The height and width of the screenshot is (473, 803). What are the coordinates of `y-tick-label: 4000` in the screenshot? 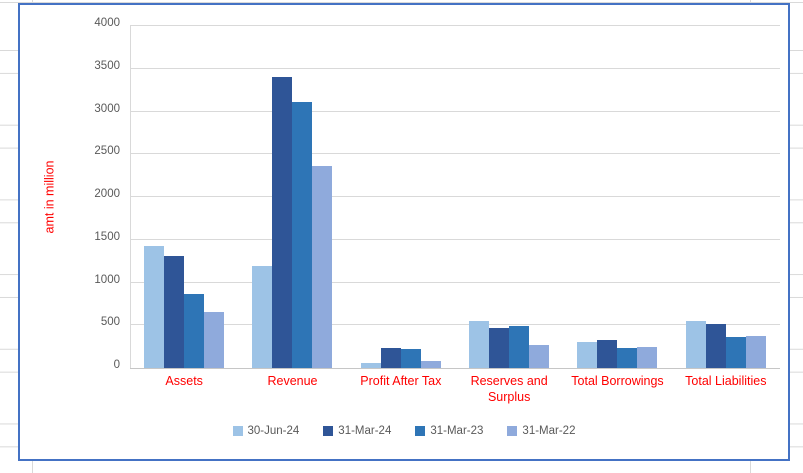 It's located at (107, 23).